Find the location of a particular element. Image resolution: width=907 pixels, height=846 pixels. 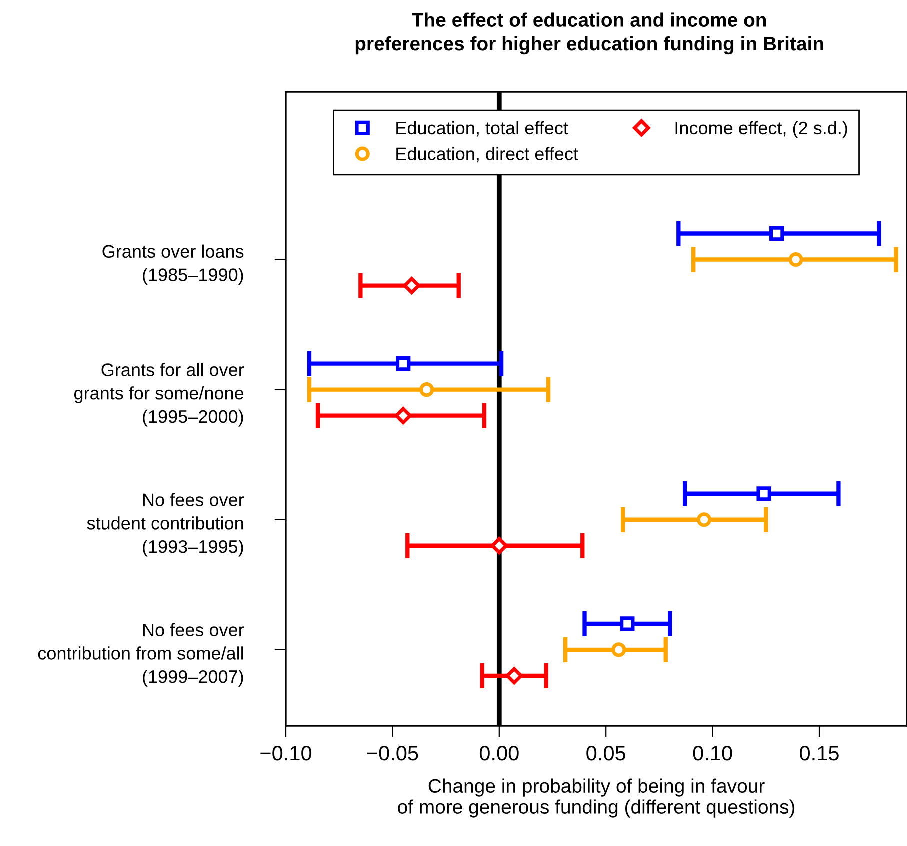

legend-label: Income effect, (2 s.d.) is located at coordinates (762, 129).